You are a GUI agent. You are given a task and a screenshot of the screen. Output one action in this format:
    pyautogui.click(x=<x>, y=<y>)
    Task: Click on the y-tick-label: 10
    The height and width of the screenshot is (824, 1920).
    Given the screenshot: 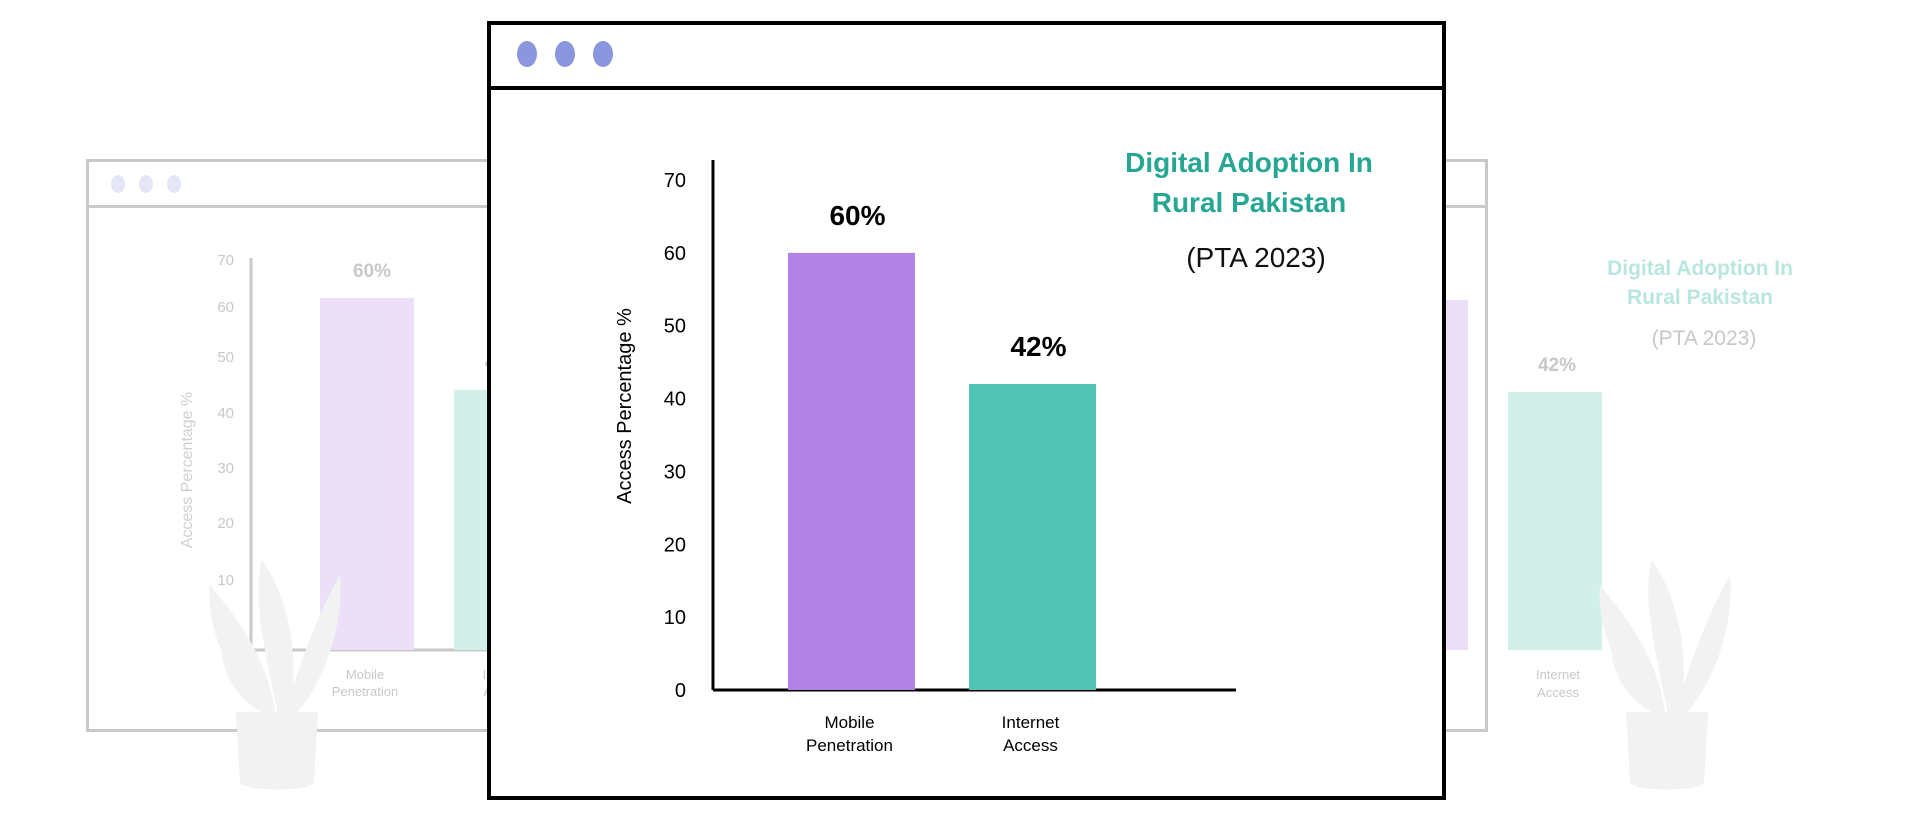 What is the action you would take?
    pyautogui.click(x=675, y=618)
    